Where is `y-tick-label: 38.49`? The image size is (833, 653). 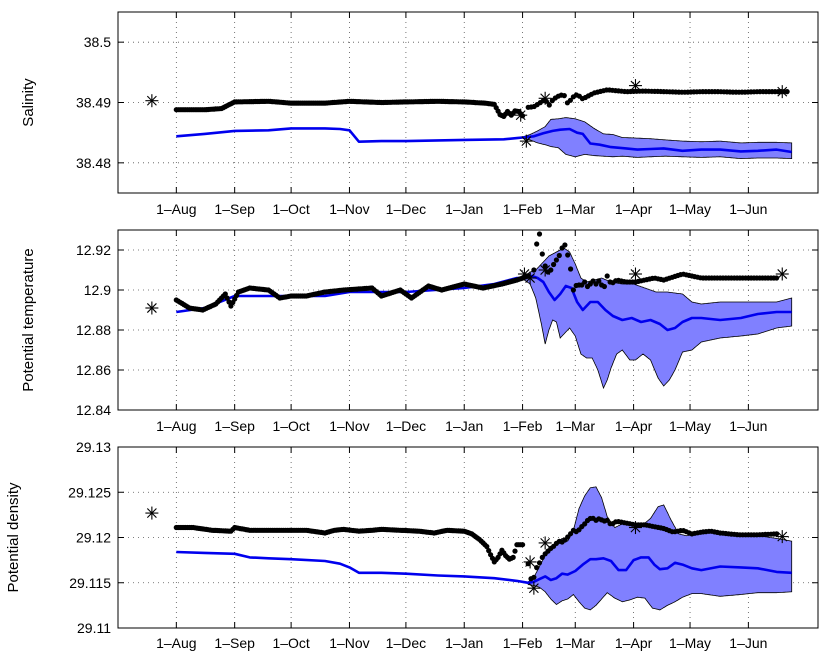 y-tick-label: 38.49 is located at coordinates (93, 103).